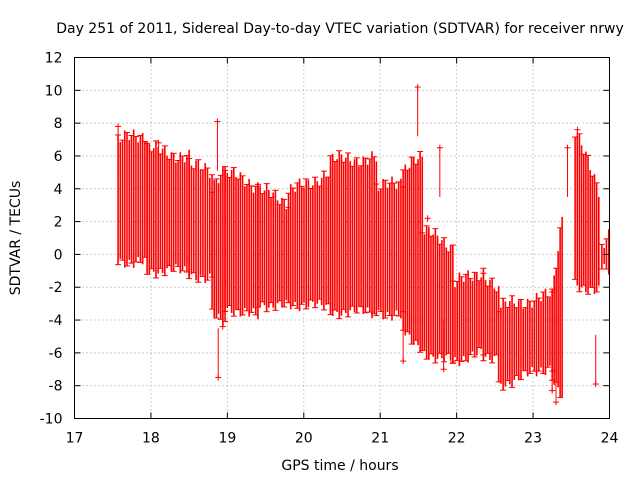 The width and height of the screenshot is (640, 480). What do you see at coordinates (58, 124) in the screenshot?
I see `y-tick-label: 8` at bounding box center [58, 124].